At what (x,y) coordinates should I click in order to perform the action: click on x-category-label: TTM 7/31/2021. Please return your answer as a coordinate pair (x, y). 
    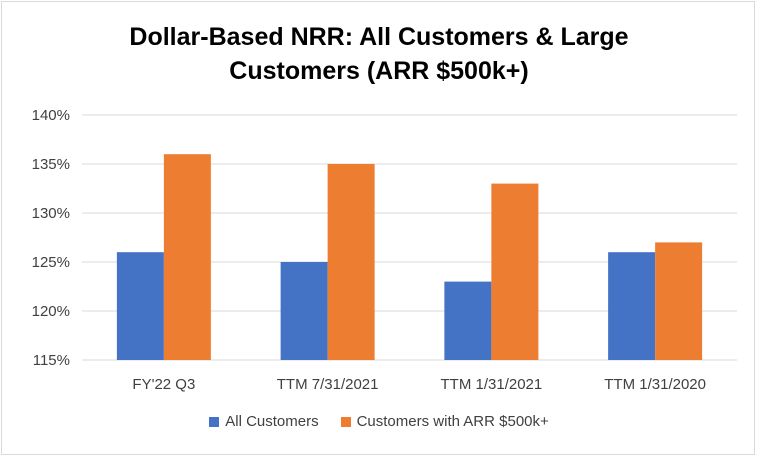
    Looking at the image, I should click on (328, 384).